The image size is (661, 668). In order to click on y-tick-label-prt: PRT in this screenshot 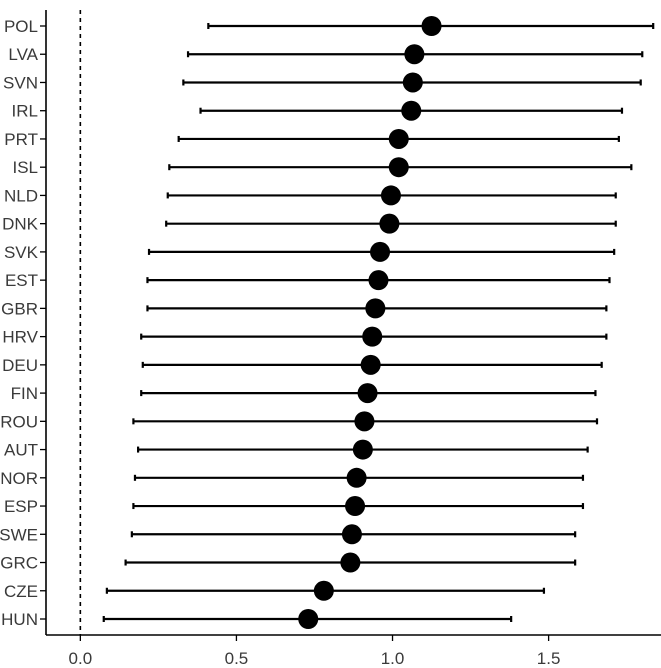, I will do `click(21, 139)`.